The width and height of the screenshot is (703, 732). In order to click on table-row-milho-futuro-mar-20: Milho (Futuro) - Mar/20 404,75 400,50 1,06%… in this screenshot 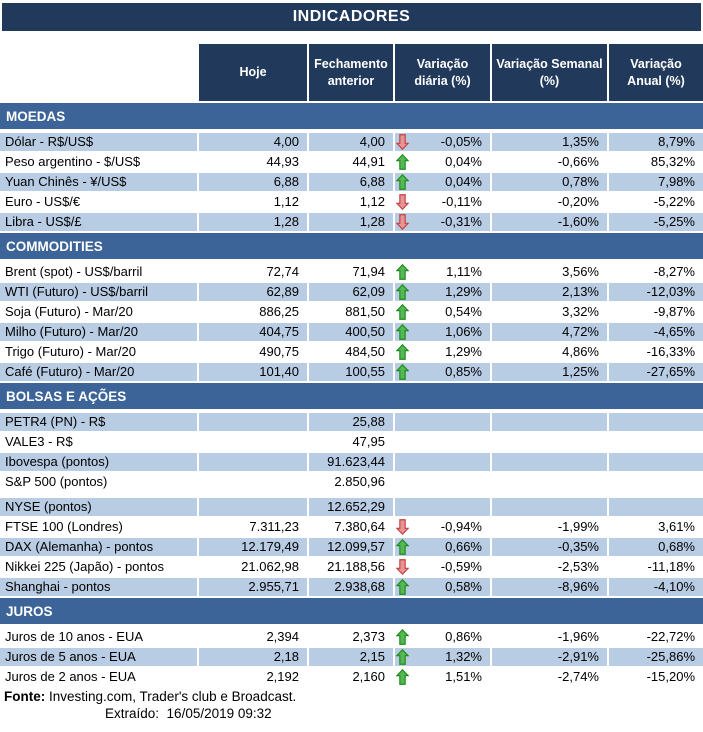, I will do `click(351, 332)`.